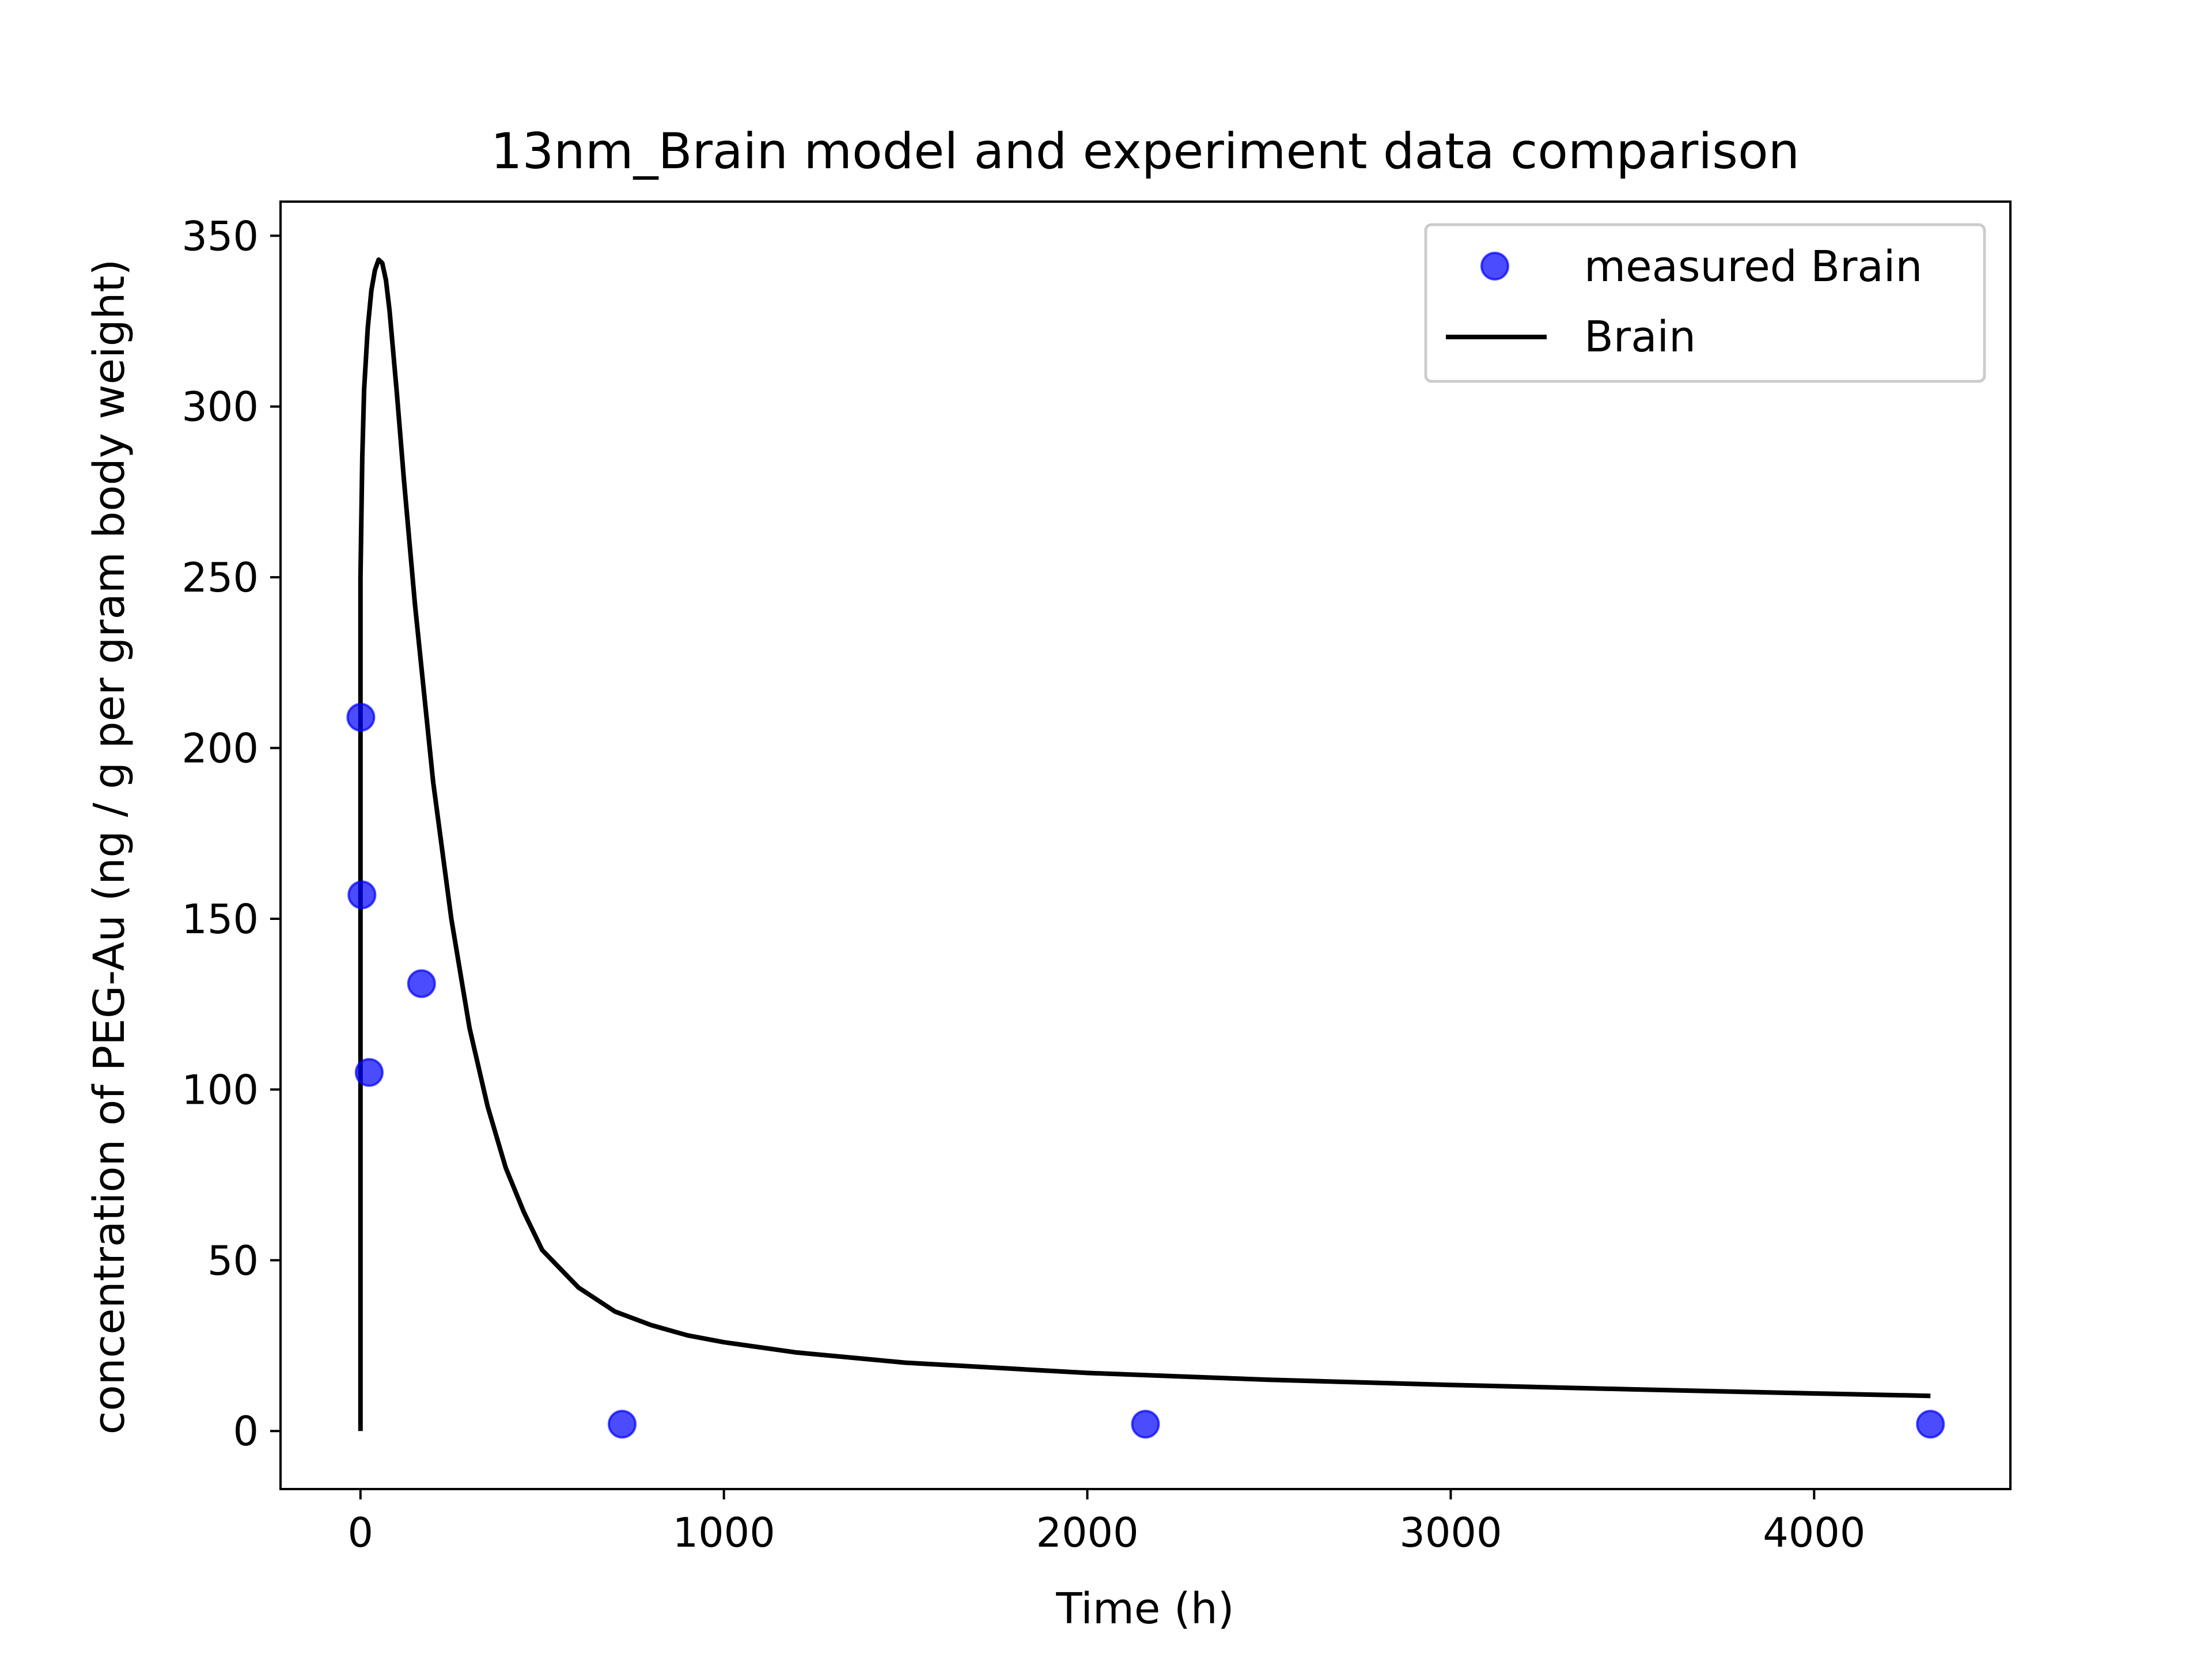 The width and height of the screenshot is (2212, 1659). What do you see at coordinates (1640, 337) in the screenshot?
I see `legend-label-brain: Brain` at bounding box center [1640, 337].